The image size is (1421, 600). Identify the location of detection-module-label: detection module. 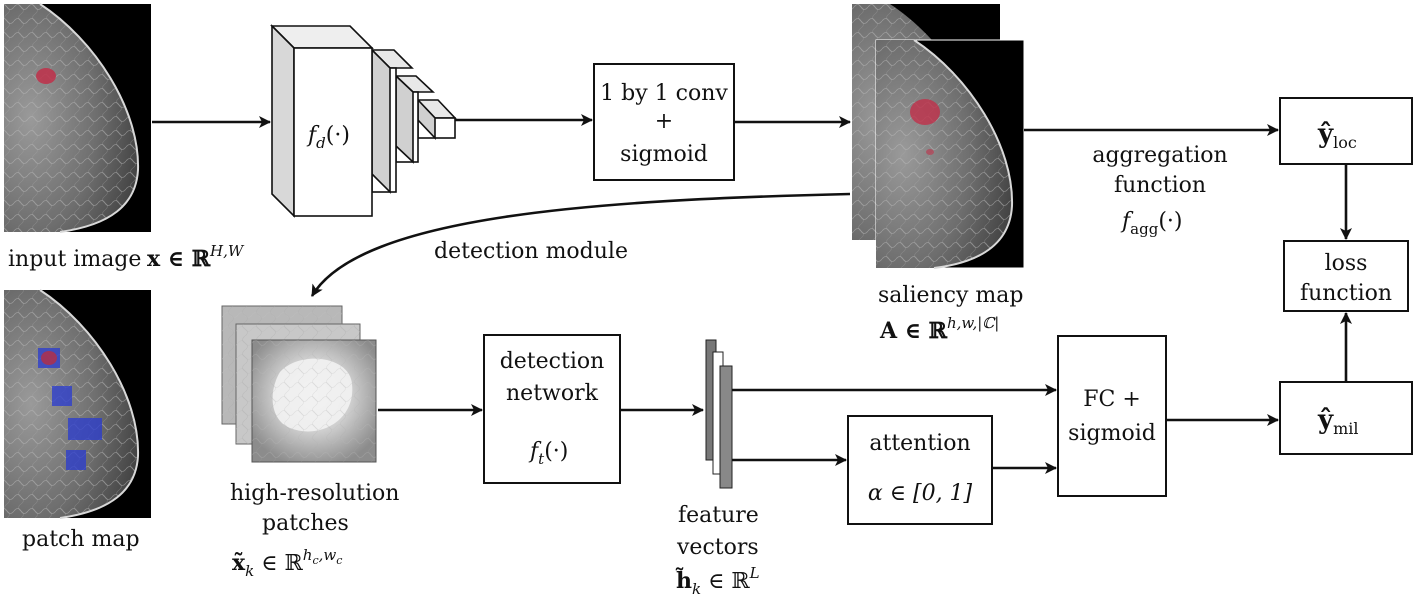
(531, 251).